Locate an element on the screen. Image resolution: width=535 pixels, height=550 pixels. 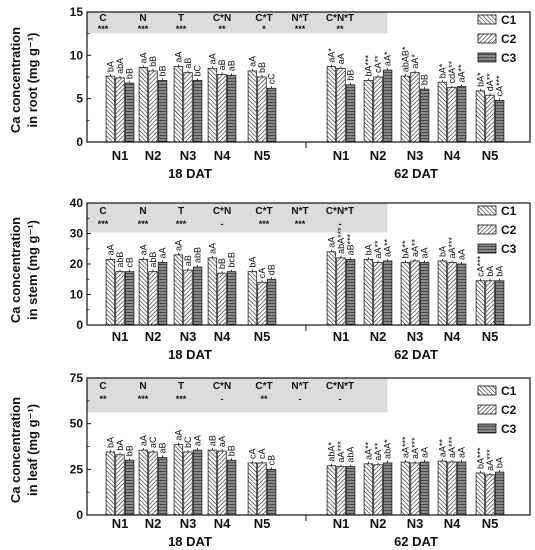
y-tick-label: 20 is located at coordinates (77, 264).